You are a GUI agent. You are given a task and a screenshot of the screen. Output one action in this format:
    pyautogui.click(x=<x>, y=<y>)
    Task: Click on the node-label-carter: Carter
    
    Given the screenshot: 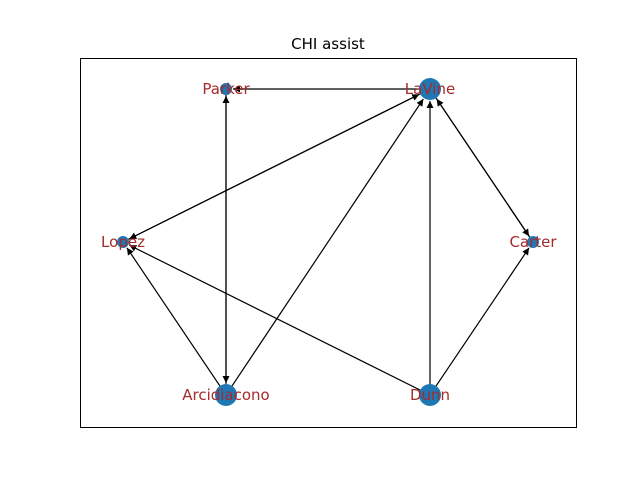 What is the action you would take?
    pyautogui.click(x=533, y=242)
    